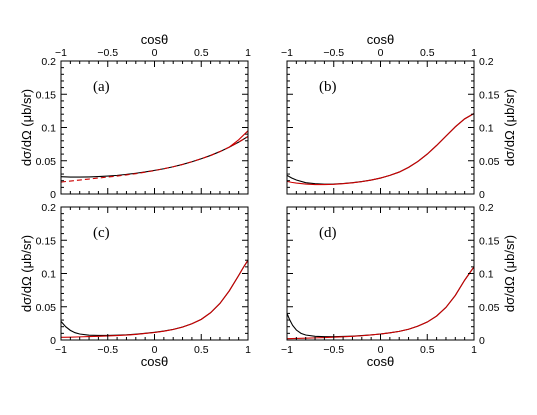 The height and width of the screenshot is (415, 537). I want to click on panel-2-label: (b), so click(328, 87).